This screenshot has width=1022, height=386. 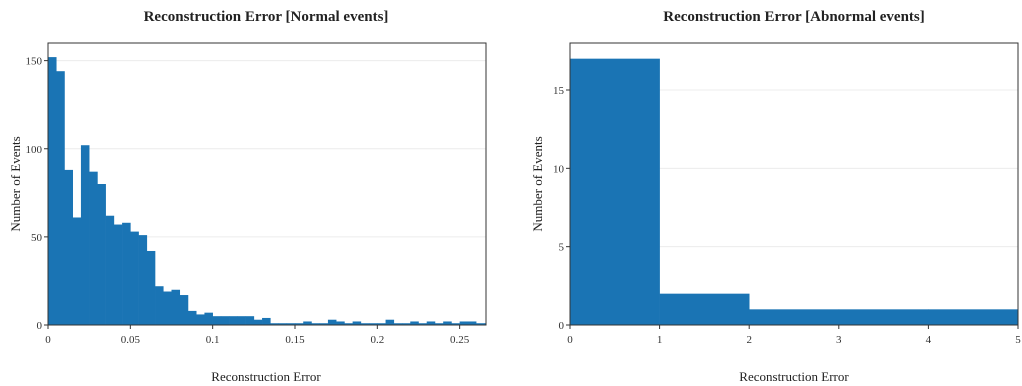 I want to click on y-tick-label: 150, so click(x=34, y=62).